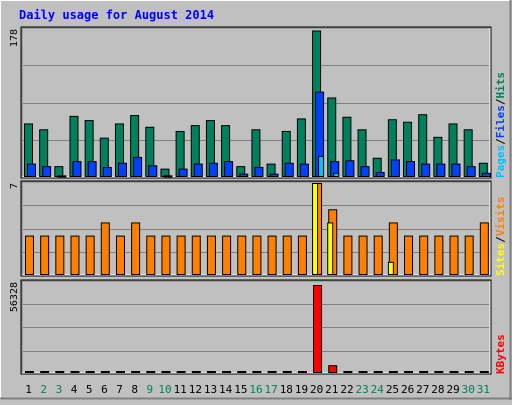 The image size is (512, 405). Describe the element at coordinates (468, 389) in the screenshot. I see `x-tick-label-day-30: 30` at that location.